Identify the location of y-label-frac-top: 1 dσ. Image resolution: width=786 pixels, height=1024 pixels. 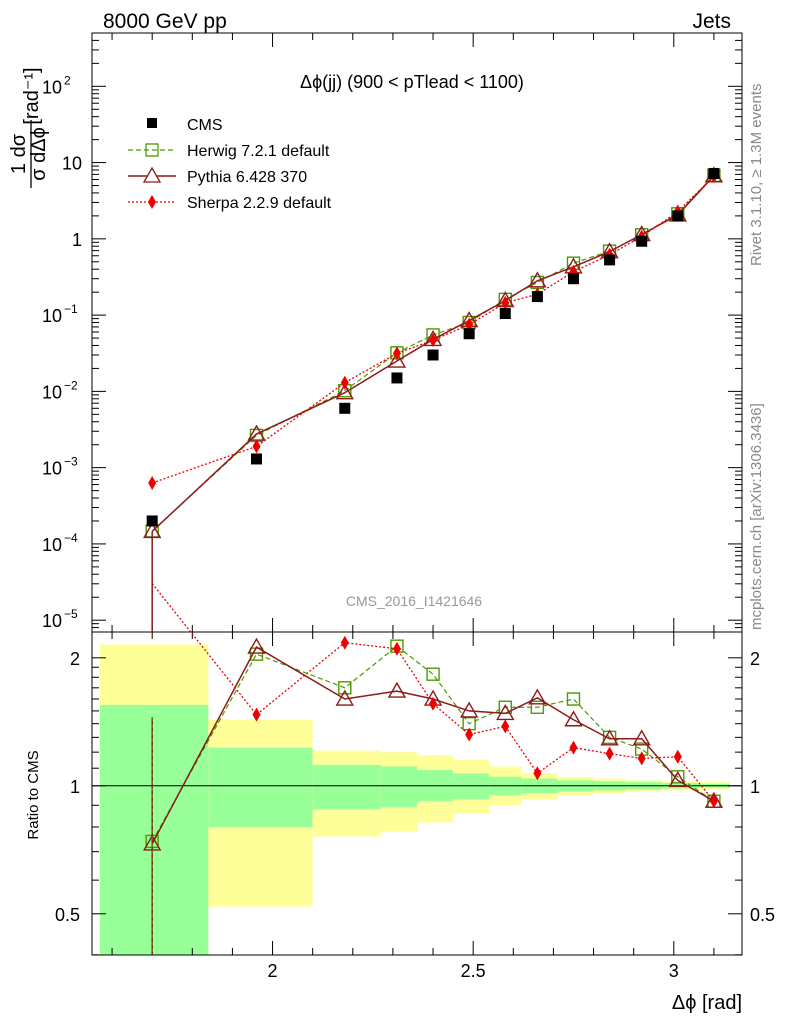
(19, 153).